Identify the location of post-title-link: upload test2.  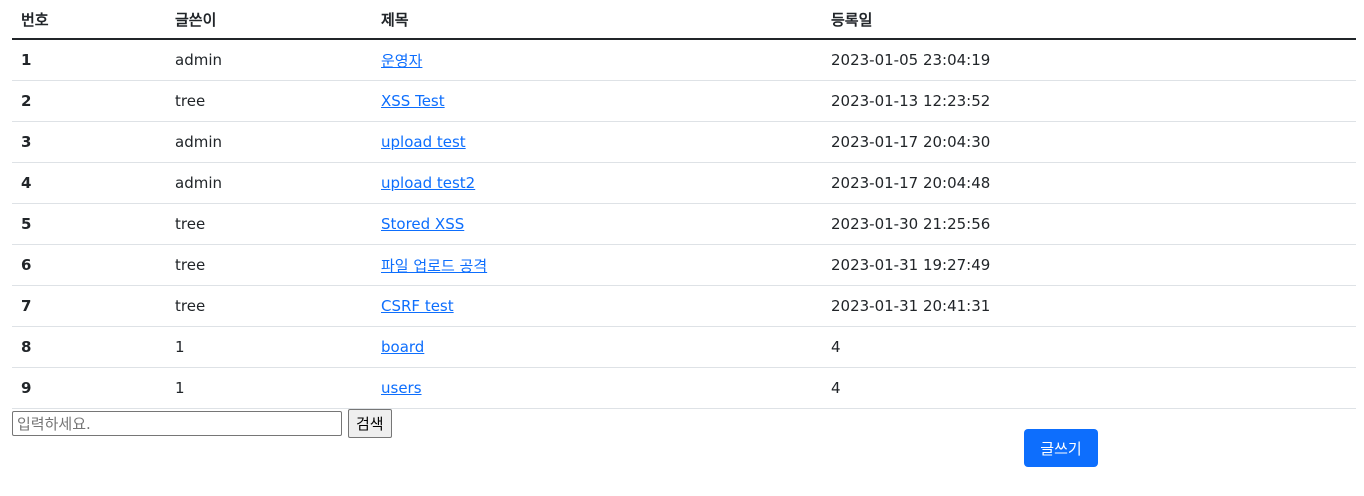
(428, 183).